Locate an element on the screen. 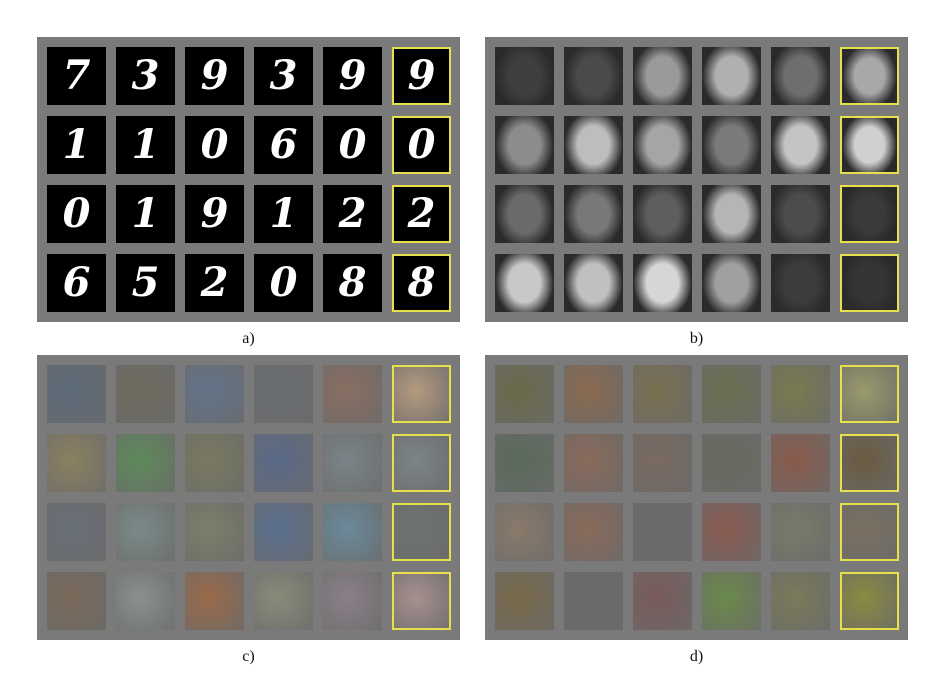 The height and width of the screenshot is (682, 946). digit-image: 6 is located at coordinates (283, 145).